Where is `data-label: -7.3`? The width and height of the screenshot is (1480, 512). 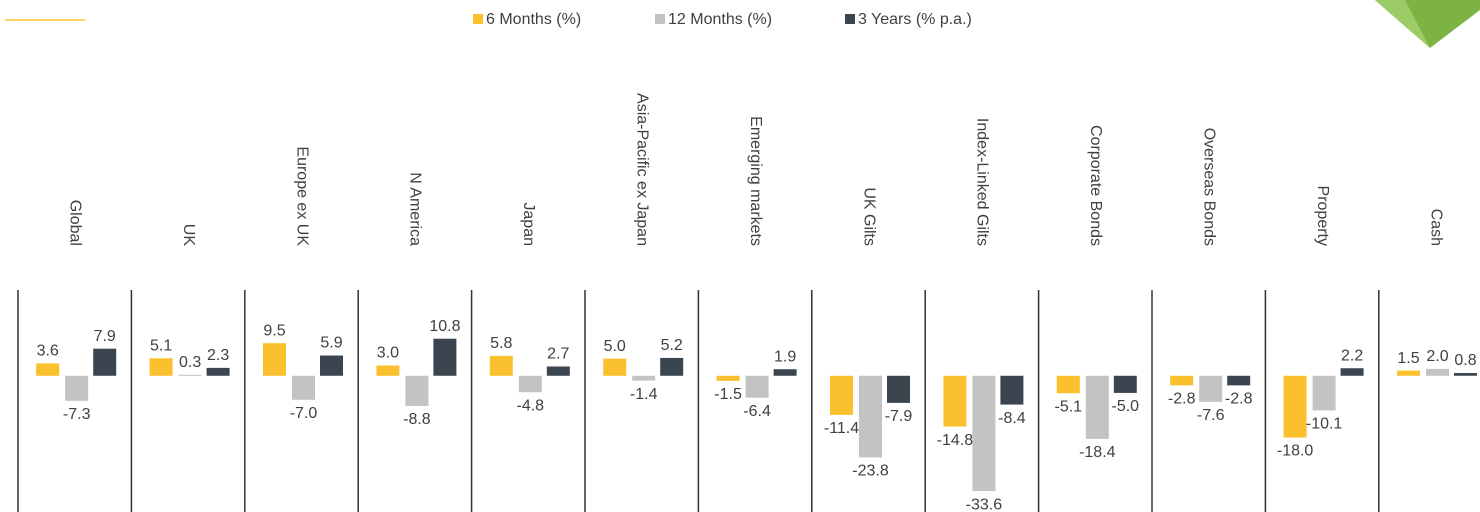
data-label: -7.3 is located at coordinates (77, 414).